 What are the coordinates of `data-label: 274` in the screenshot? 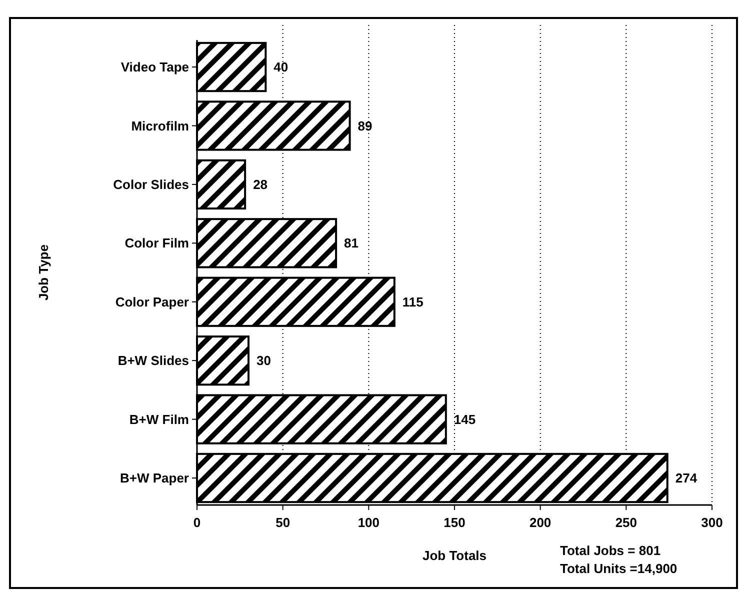 It's located at (686, 478).